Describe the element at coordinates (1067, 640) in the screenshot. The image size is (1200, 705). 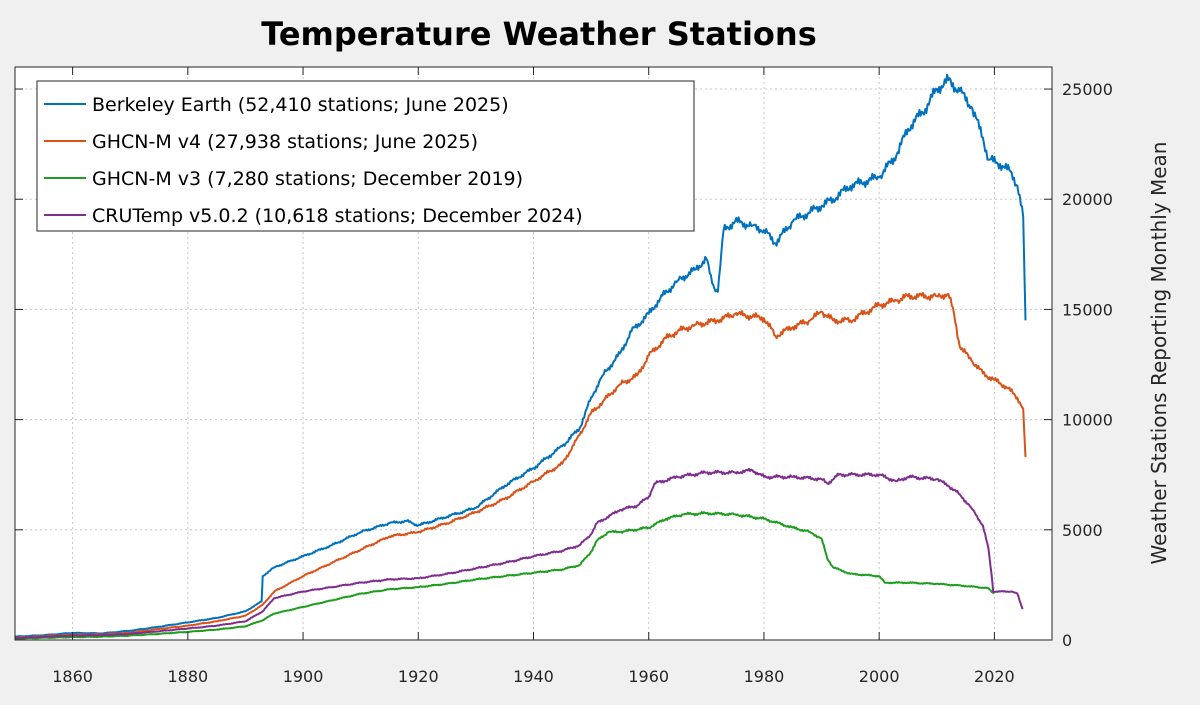
I see `y-tick-label: 0` at that location.